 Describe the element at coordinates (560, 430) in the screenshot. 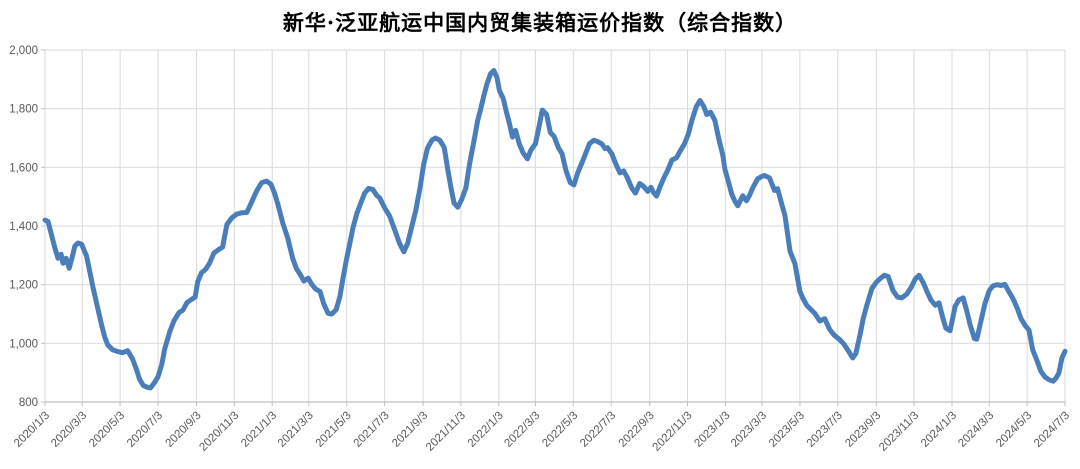

I see `x-tick-label: 2022/5/3` at that location.